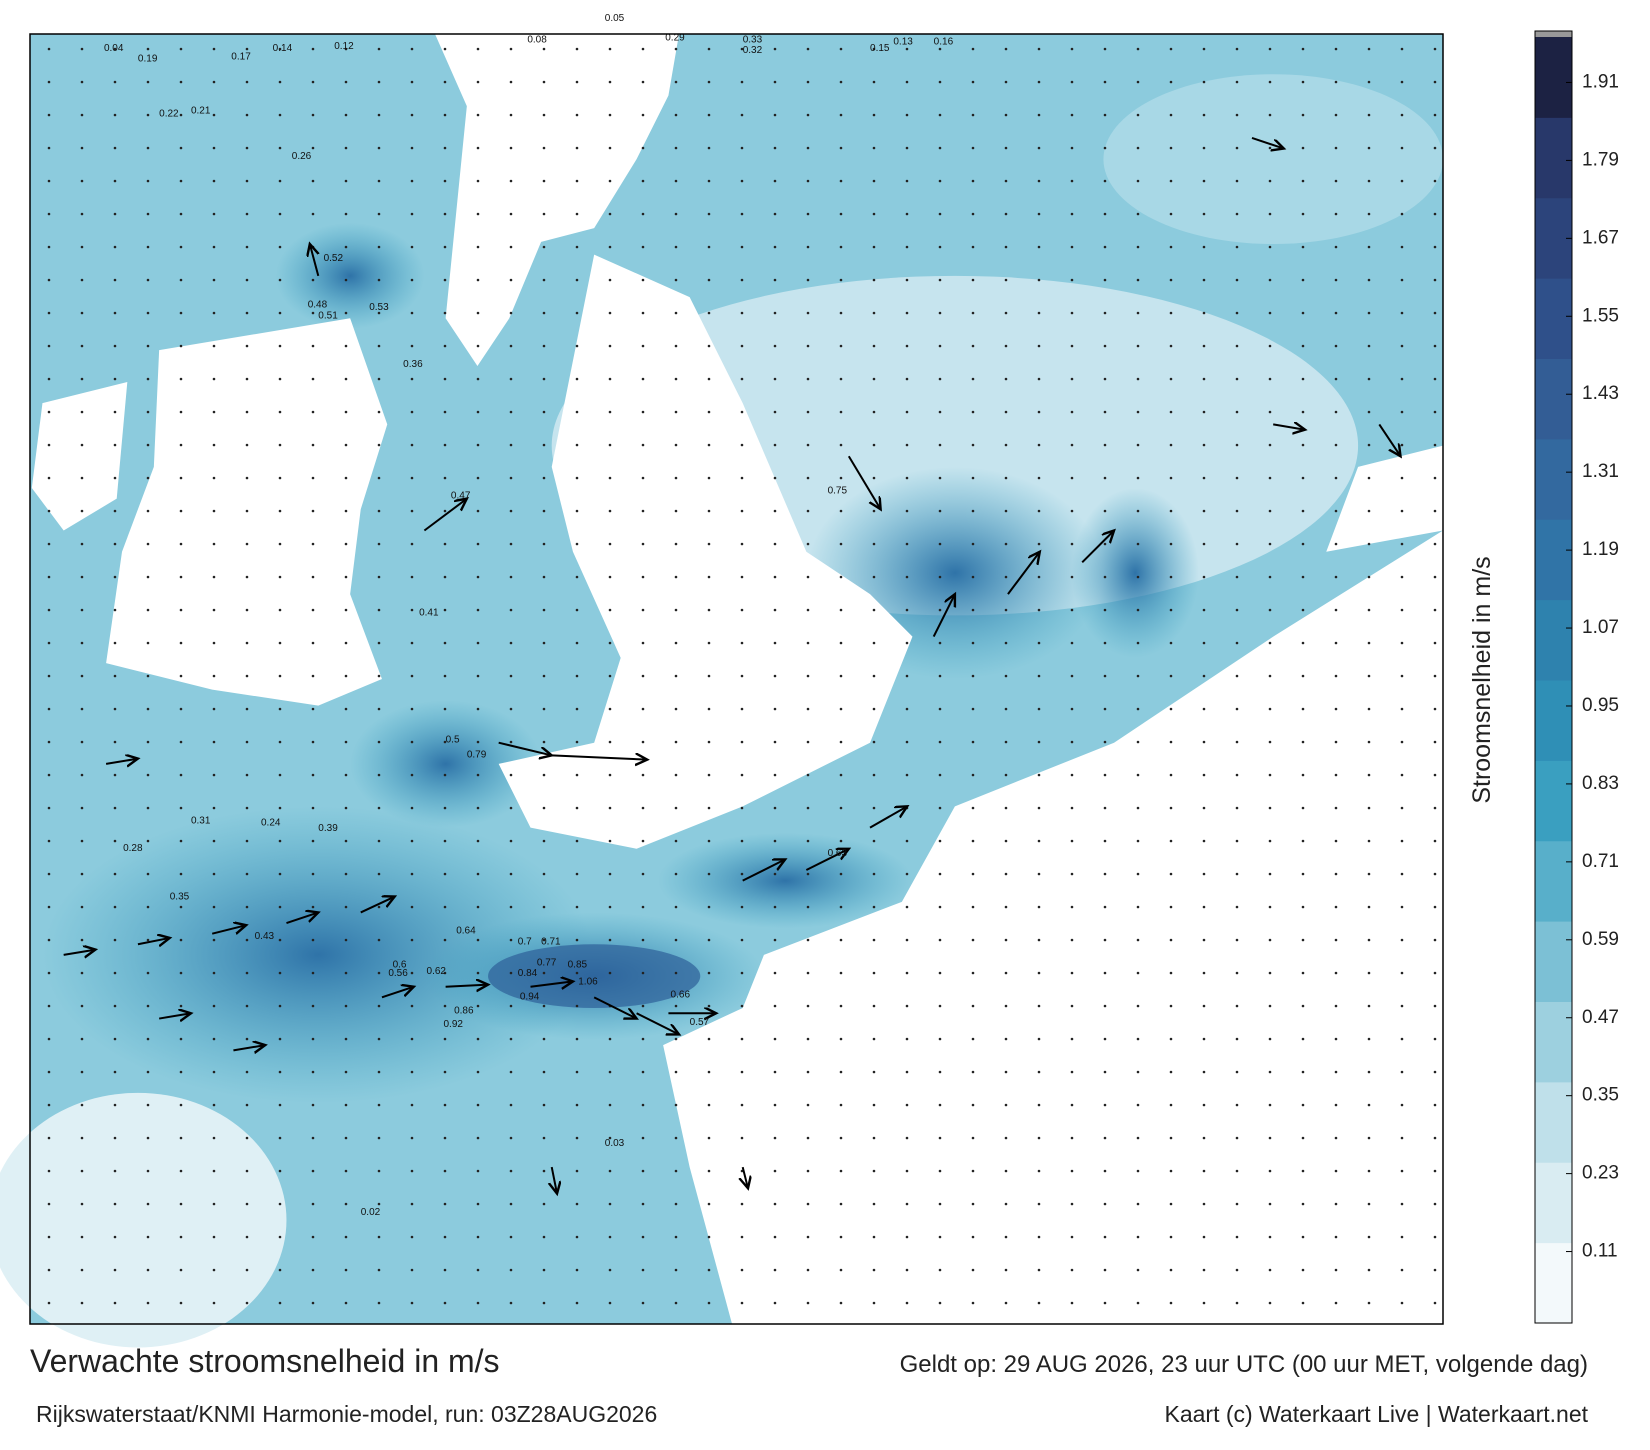  Describe the element at coordinates (133, 848) in the screenshot. I see `value-label: 0.28` at that location.